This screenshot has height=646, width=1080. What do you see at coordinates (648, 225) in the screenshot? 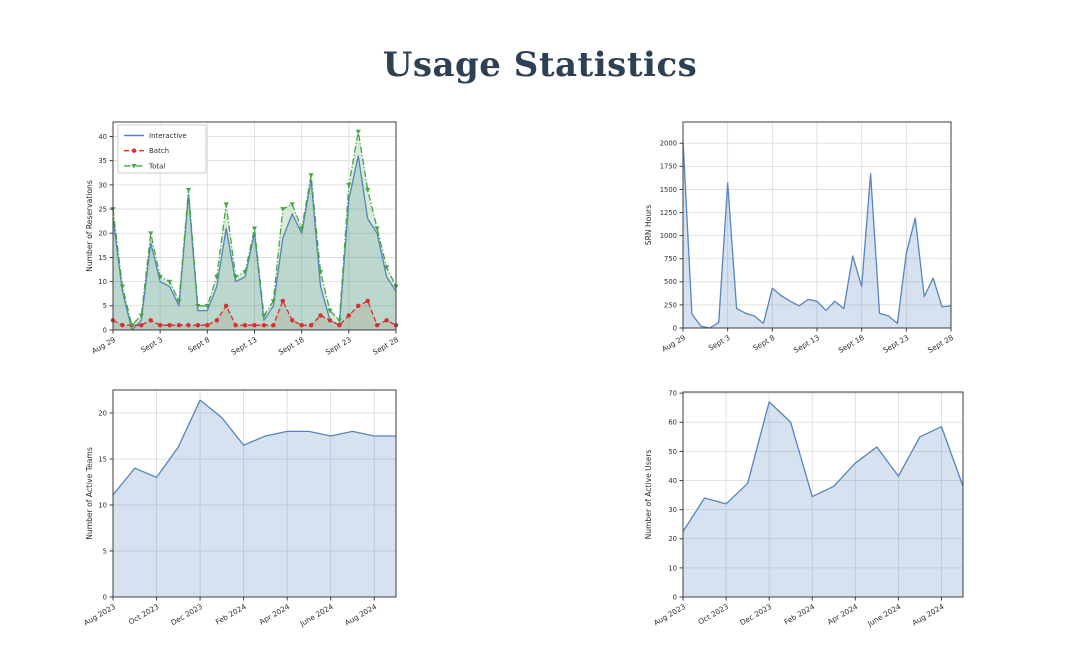
I see `y-axis-label: SRN Hours` at bounding box center [648, 225].